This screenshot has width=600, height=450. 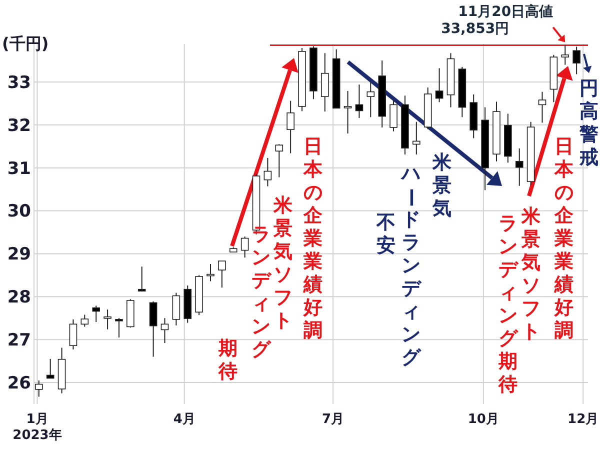 I want to click on y-tick-label: 30, so click(x=19, y=212).